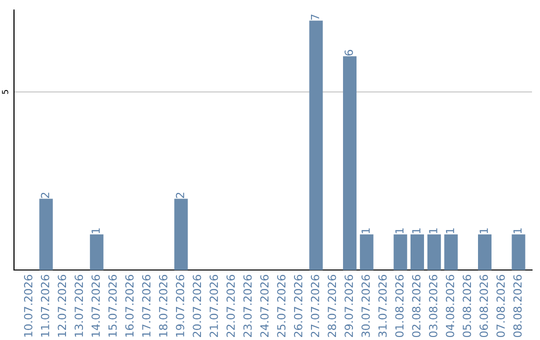 Image resolution: width=540 pixels, height=340 pixels. What do you see at coordinates (129, 305) in the screenshot?
I see `x-tick-label: 16.07.2026` at bounding box center [129, 305].